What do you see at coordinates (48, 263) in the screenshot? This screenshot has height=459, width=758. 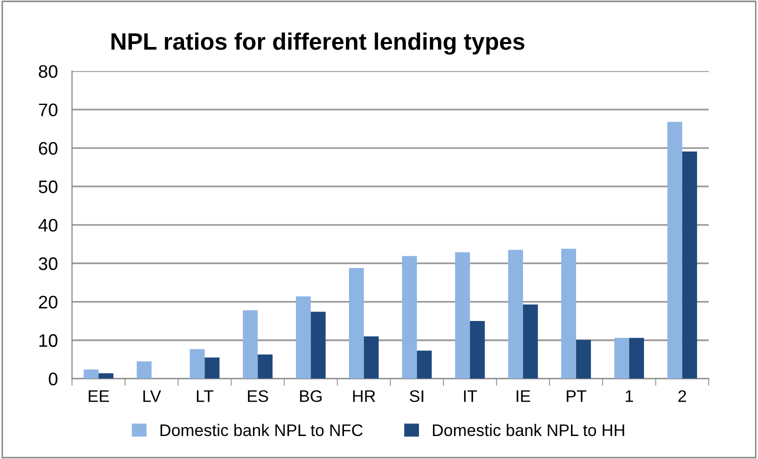 I see `y-tick-label: 30` at bounding box center [48, 263].